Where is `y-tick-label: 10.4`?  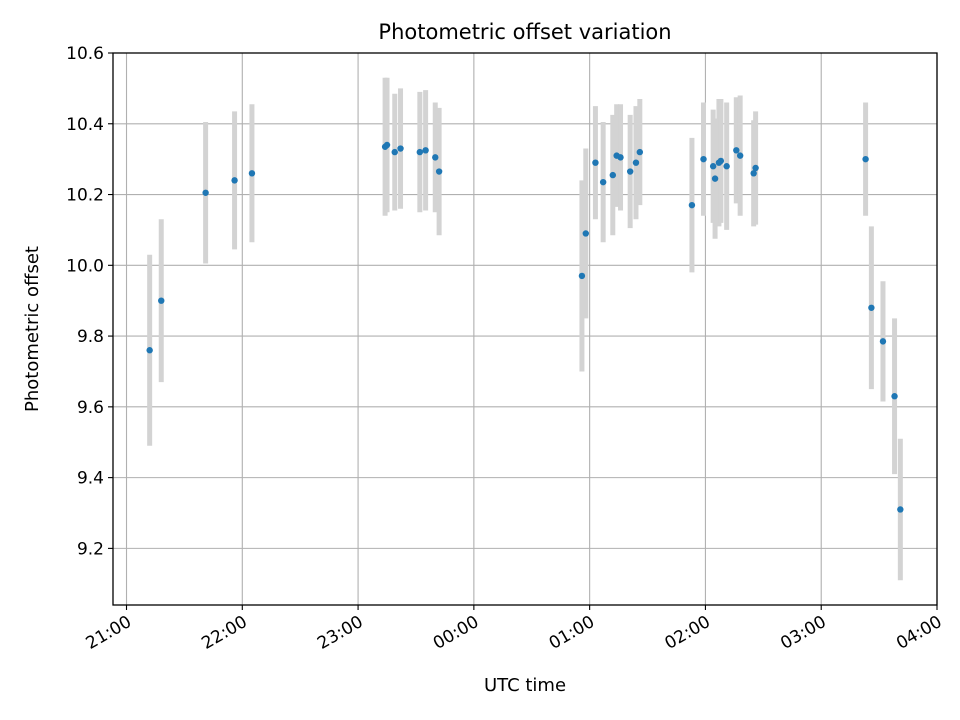
y-tick-label: 10.4 is located at coordinates (85, 125).